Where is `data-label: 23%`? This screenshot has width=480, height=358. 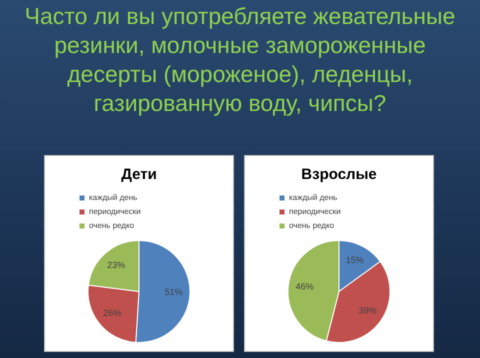 data-label: 23% is located at coordinates (116, 265).